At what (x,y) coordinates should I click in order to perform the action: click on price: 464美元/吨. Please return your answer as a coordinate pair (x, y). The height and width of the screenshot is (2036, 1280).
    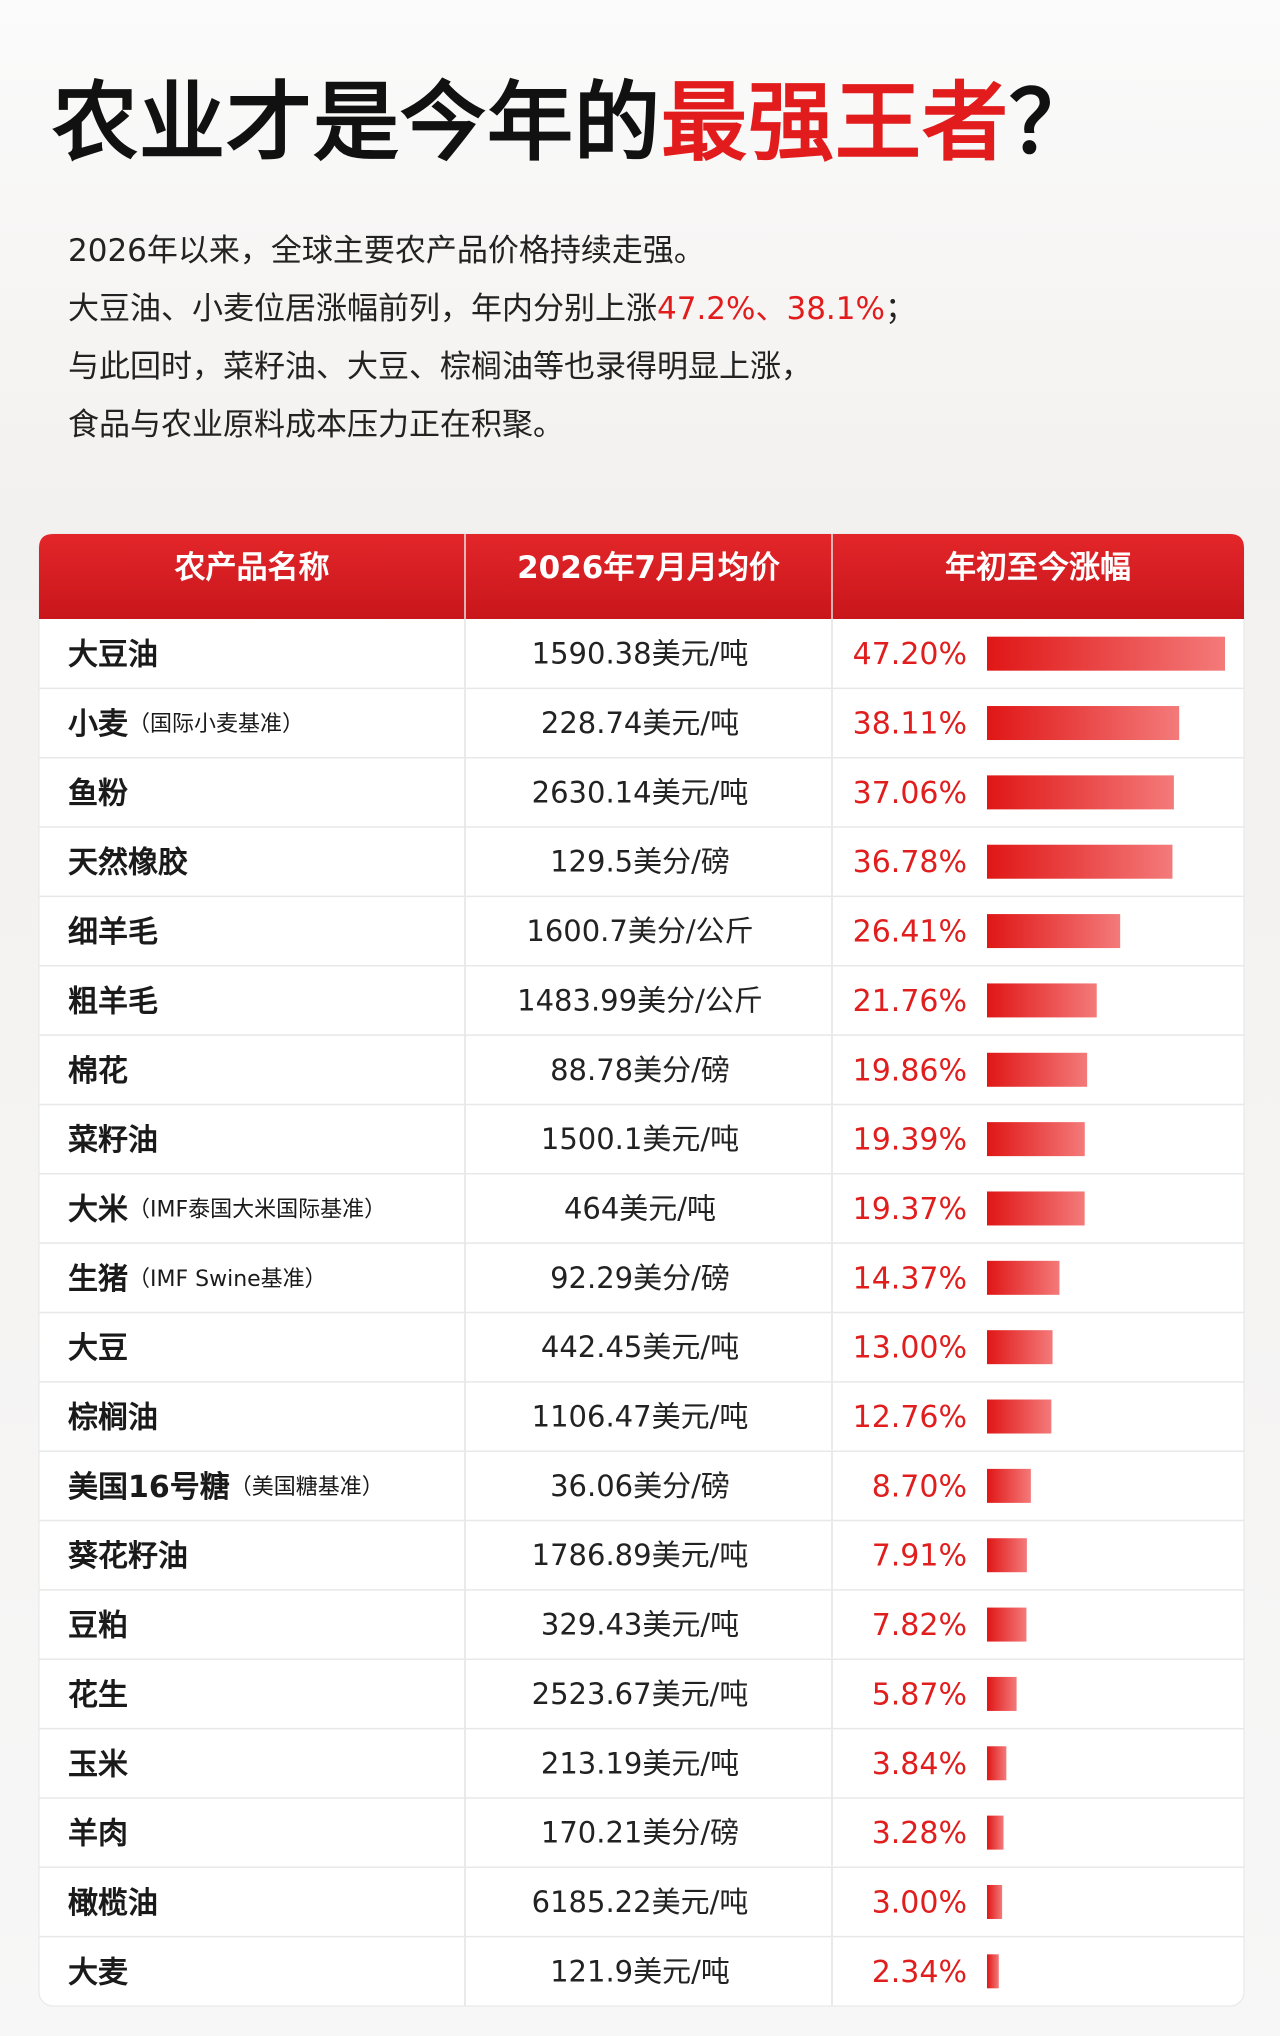
    Looking at the image, I should click on (640, 1208).